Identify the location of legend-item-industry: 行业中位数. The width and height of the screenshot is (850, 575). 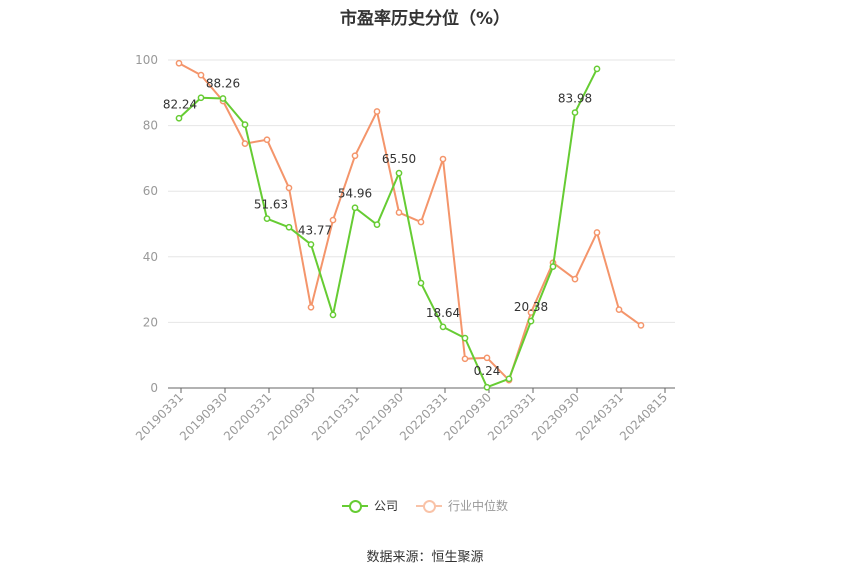
(462, 505).